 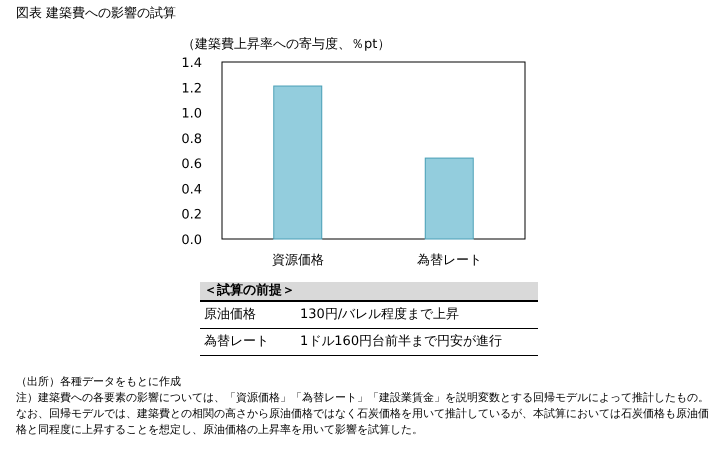 I want to click on text: ＜試算の前提＞, so click(x=369, y=292).